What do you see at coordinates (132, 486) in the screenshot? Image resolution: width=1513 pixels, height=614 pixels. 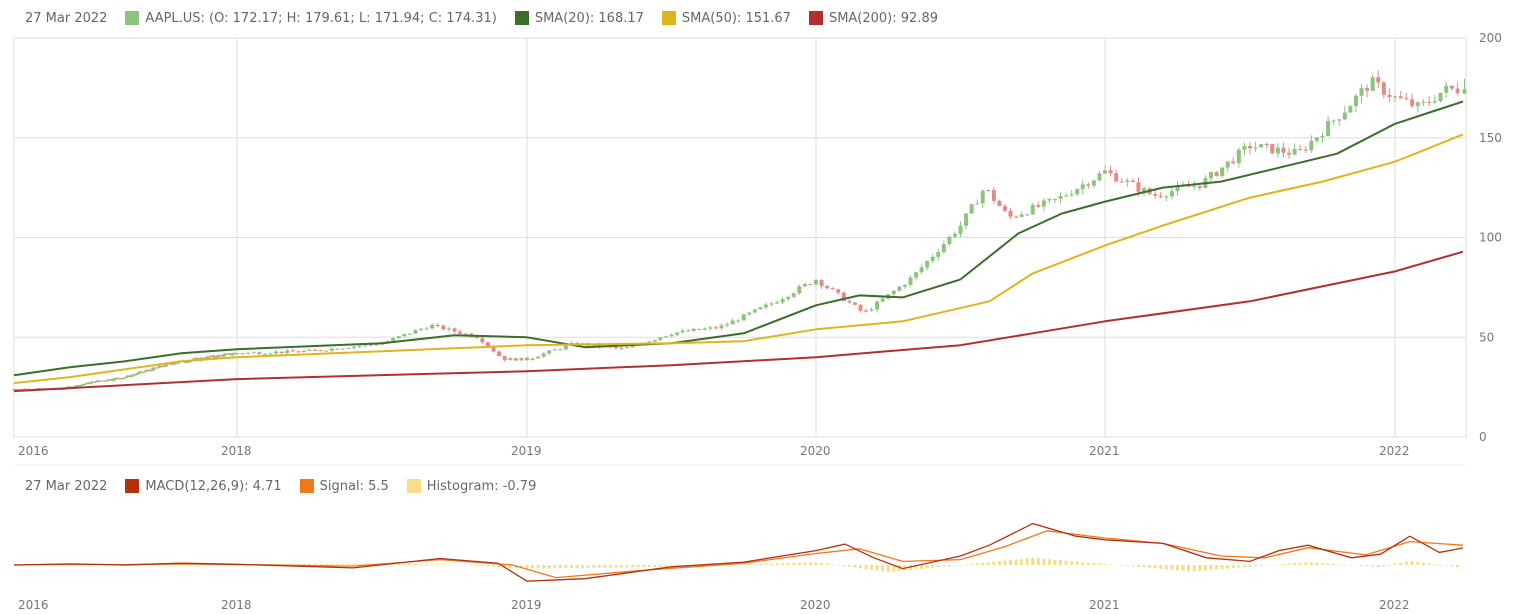 I see `macd-swatch` at bounding box center [132, 486].